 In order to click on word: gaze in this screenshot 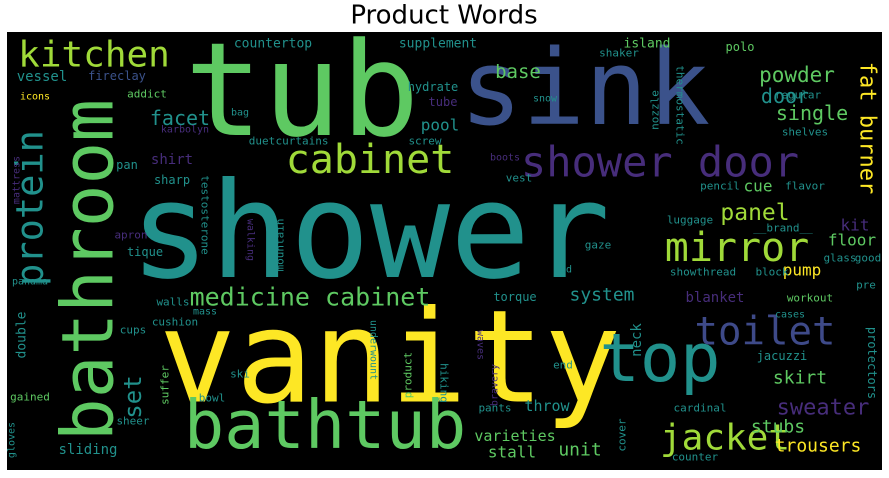, I will do `click(598, 245)`.